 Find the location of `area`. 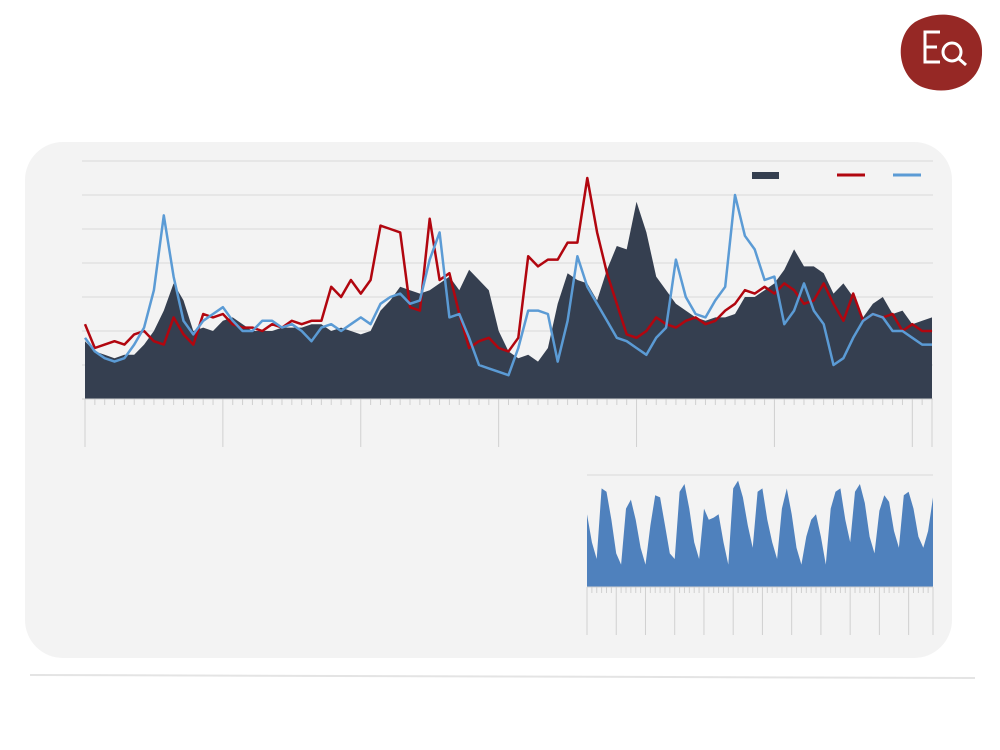

area is located at coordinates (760, 533).